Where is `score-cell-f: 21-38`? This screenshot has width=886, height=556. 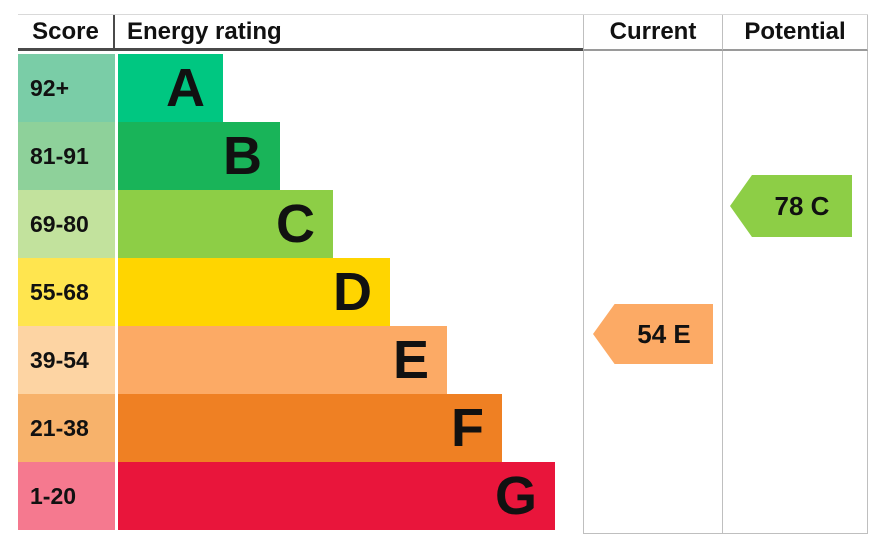
score-cell-f: 21-38 is located at coordinates (66, 428).